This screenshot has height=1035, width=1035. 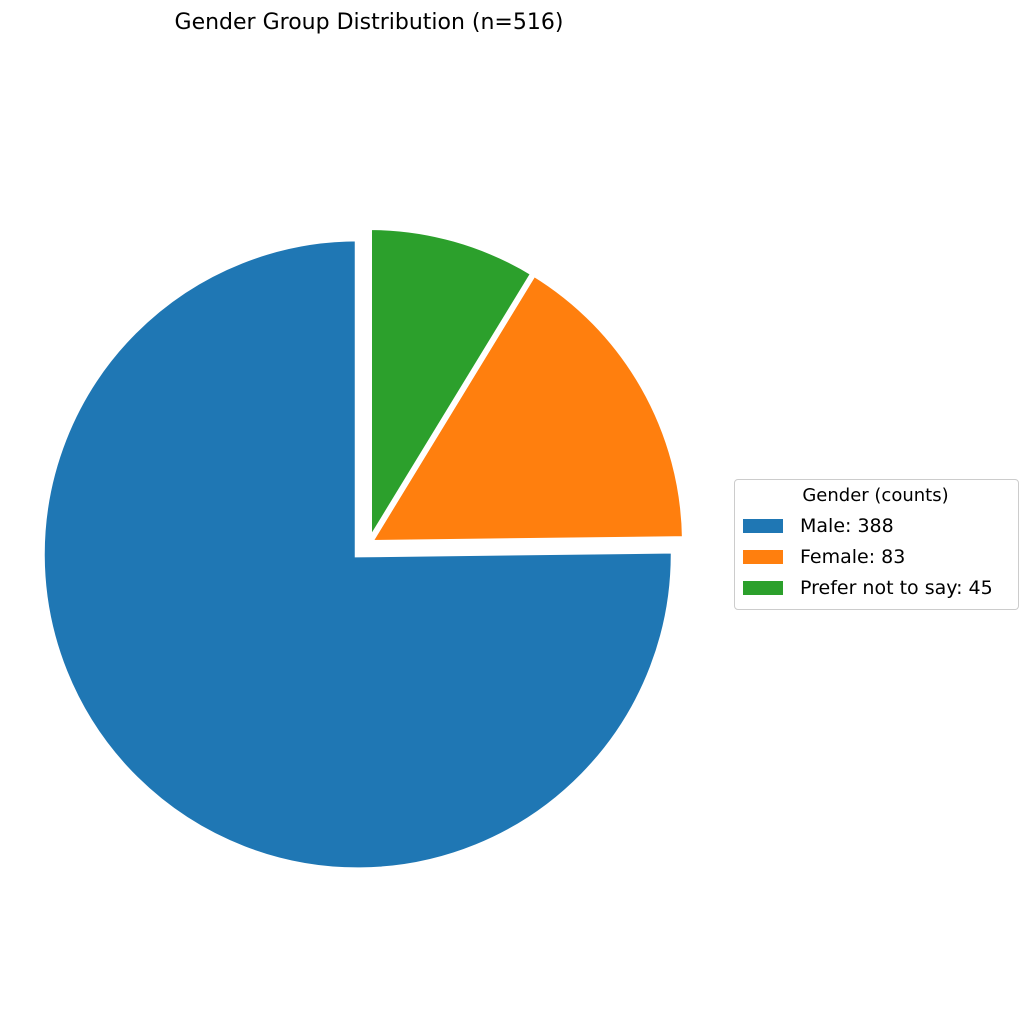 What do you see at coordinates (763, 525) in the screenshot?
I see `legend-swatch-male` at bounding box center [763, 525].